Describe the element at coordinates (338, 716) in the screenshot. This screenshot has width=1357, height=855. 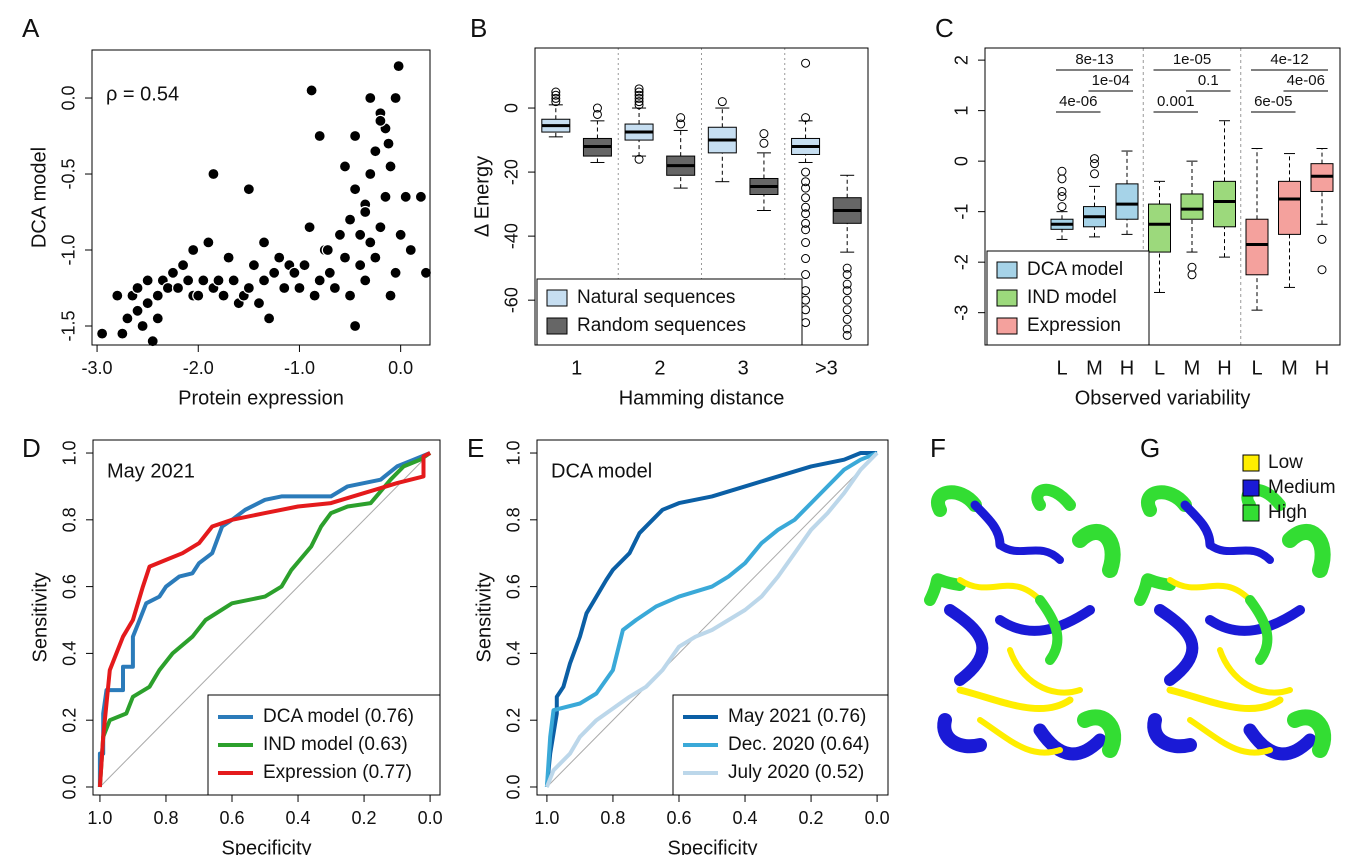
I see `legend-label: DCA model (0.76)` at that location.